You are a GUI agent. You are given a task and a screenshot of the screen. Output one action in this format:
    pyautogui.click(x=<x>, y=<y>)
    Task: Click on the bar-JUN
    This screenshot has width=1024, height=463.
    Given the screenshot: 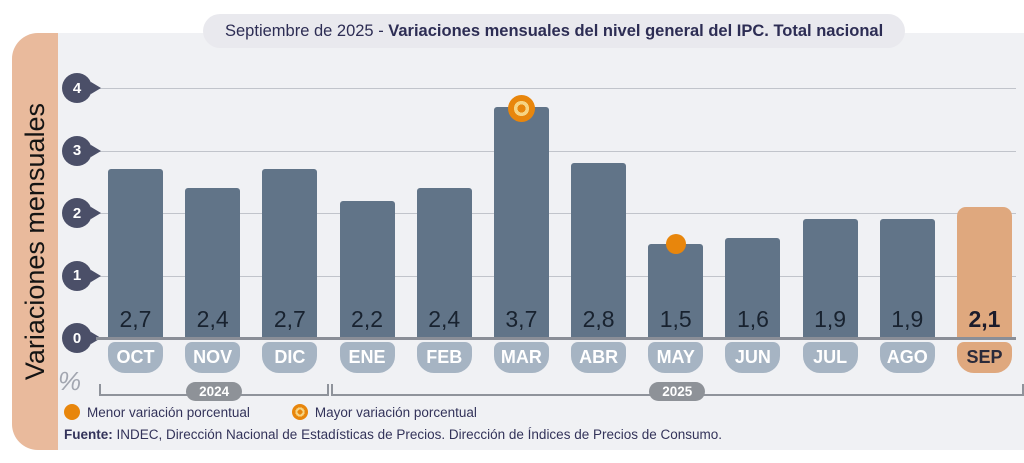 What is the action you would take?
    pyautogui.click(x=753, y=288)
    